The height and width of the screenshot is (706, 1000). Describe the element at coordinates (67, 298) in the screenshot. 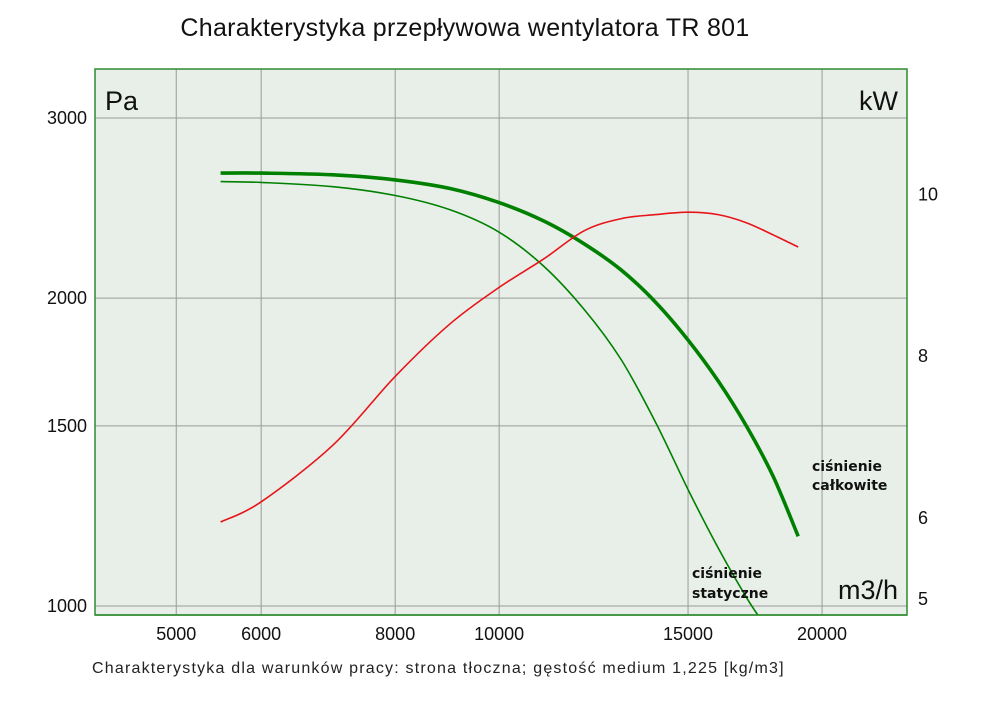

I see `y-left-tick-label: 2000` at that location.